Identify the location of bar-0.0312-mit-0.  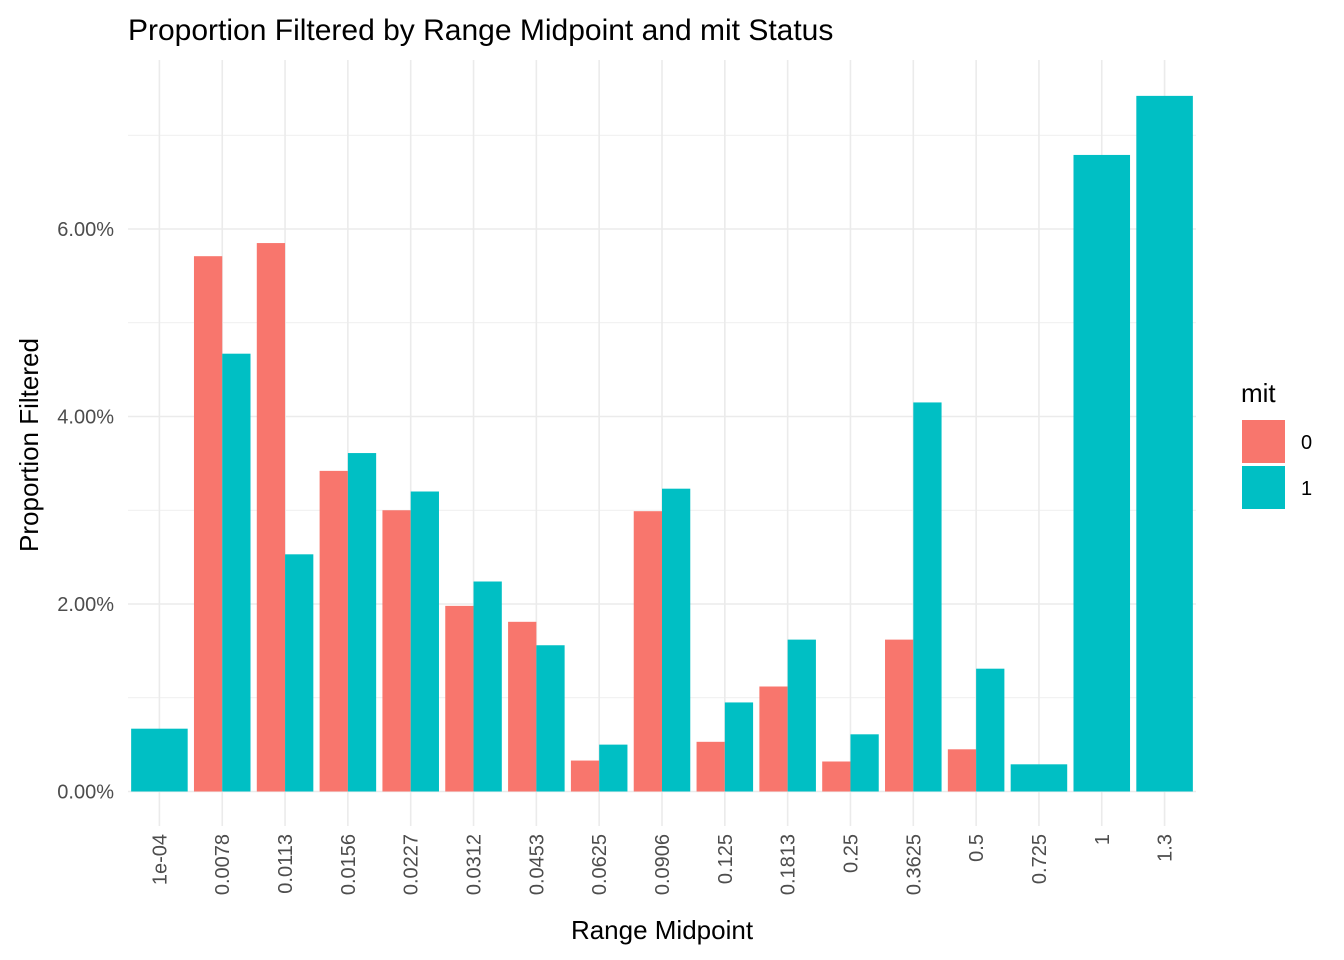
(459, 698).